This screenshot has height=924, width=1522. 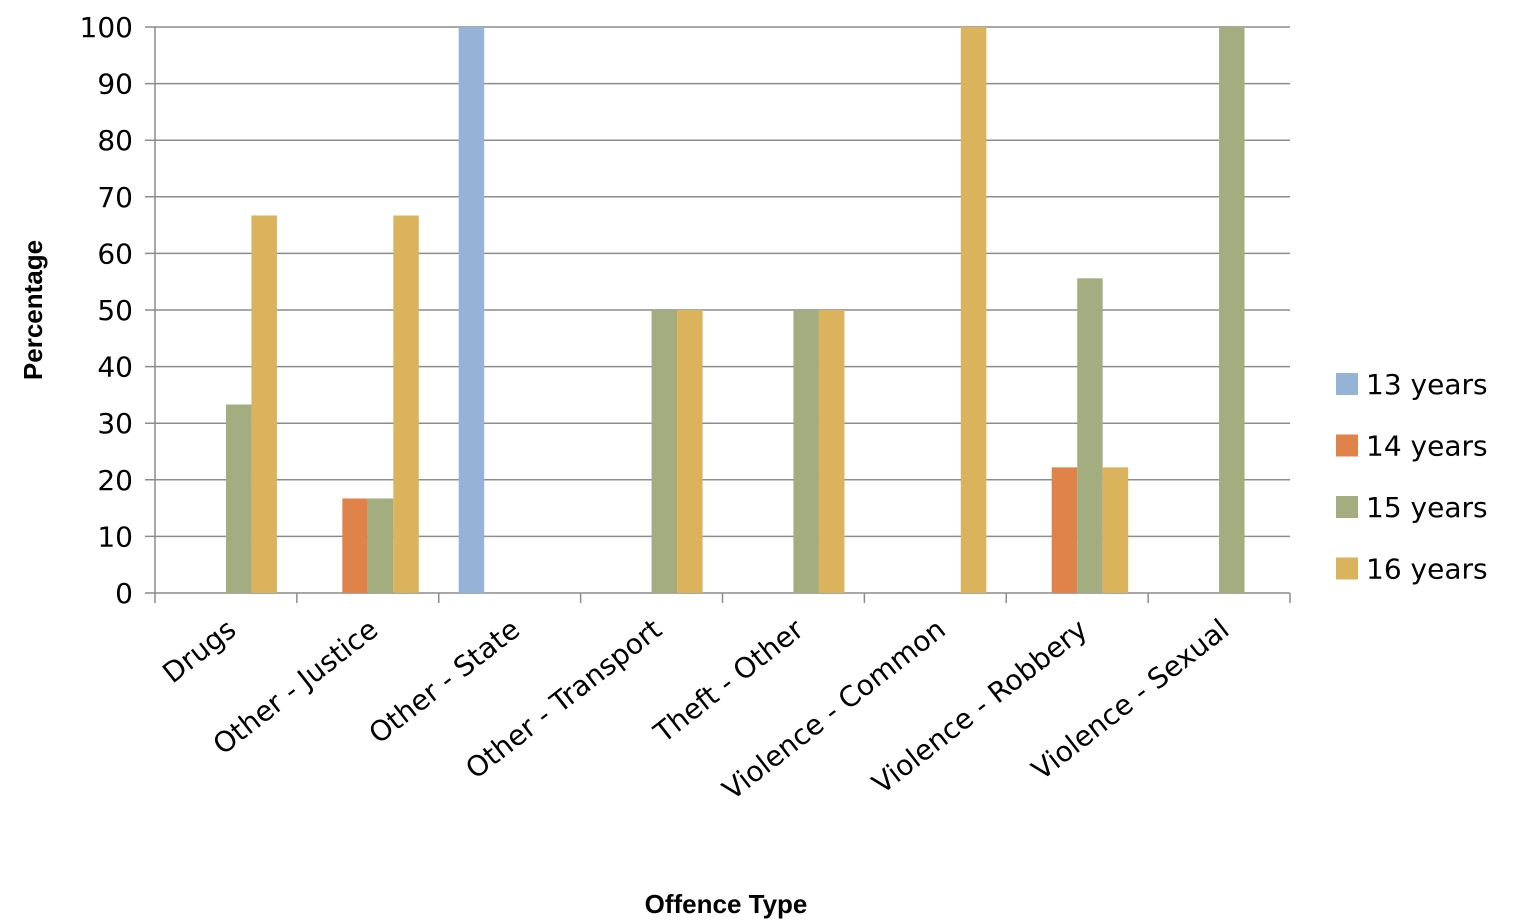 What do you see at coordinates (831, 451) in the screenshot?
I see `bar-16-years-theft-other` at bounding box center [831, 451].